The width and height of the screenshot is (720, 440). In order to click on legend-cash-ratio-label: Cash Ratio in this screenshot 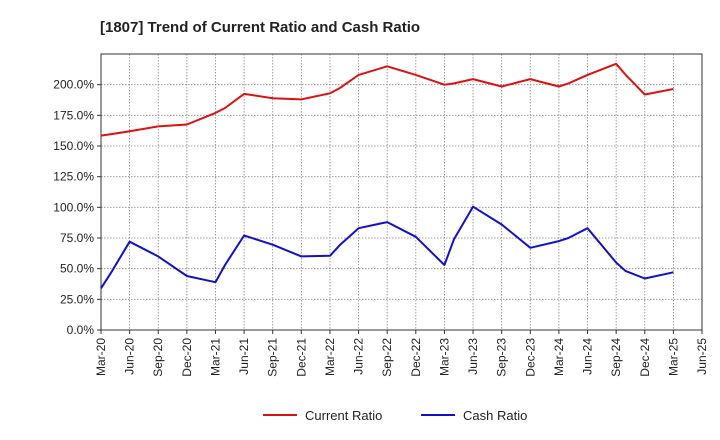, I will do `click(495, 415)`.